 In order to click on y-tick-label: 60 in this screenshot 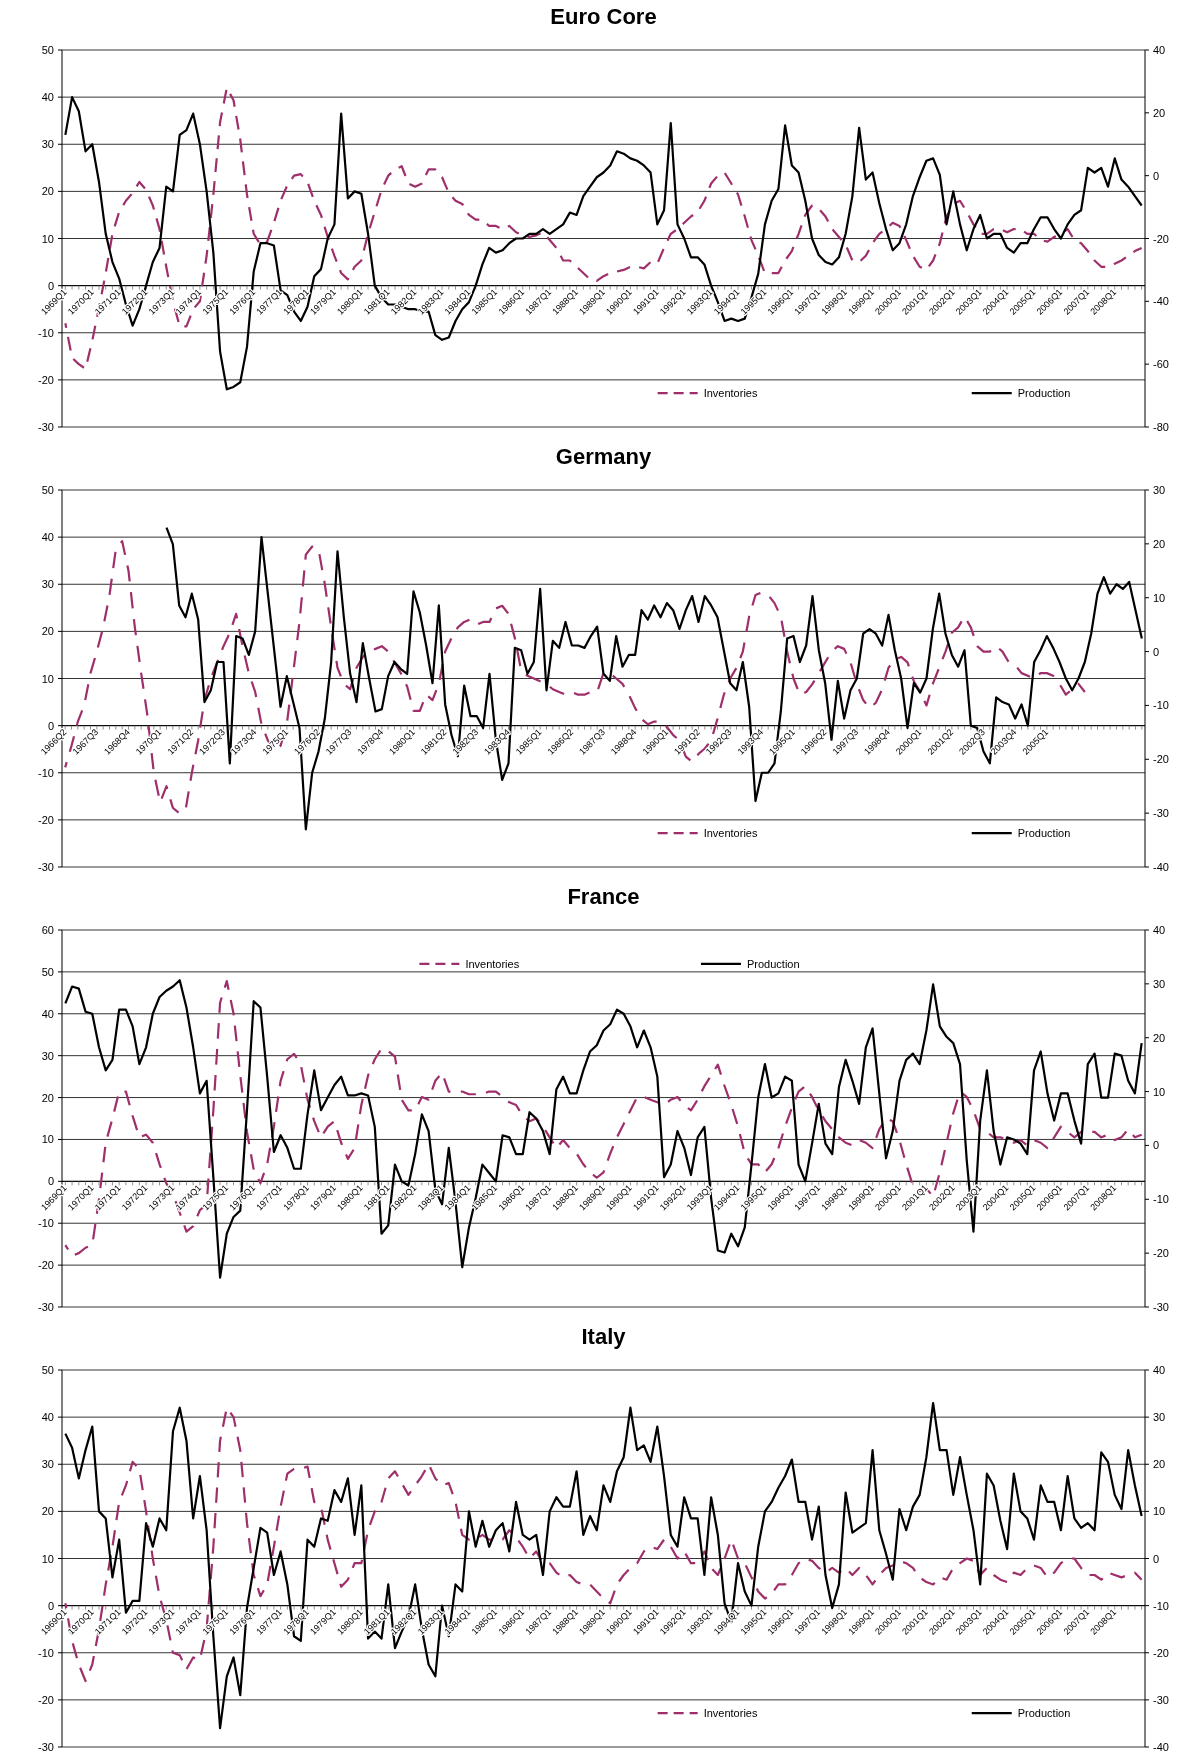, I will do `click(47, 930)`.